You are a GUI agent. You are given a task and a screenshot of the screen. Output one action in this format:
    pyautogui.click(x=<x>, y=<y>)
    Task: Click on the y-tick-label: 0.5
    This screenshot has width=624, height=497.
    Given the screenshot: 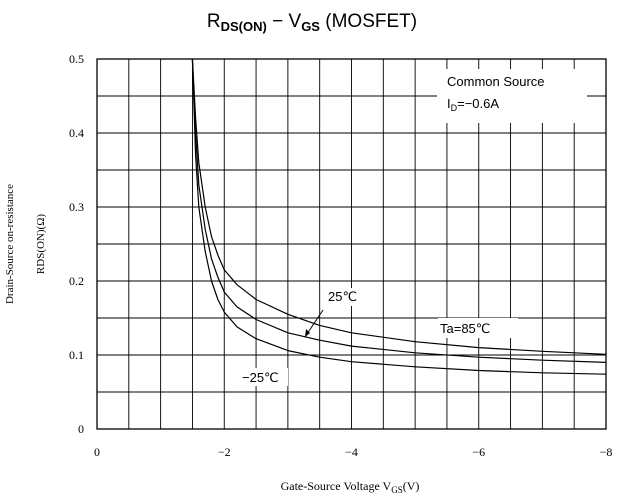 What is the action you would take?
    pyautogui.click(x=76, y=59)
    